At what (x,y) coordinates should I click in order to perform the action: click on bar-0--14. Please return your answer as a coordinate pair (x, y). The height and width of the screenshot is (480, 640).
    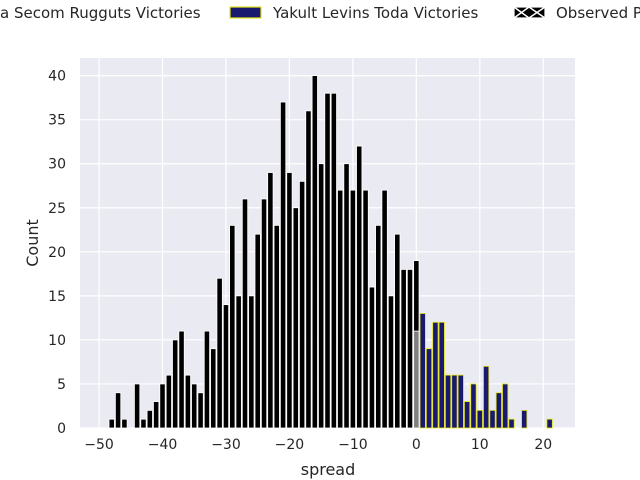
    Looking at the image, I should click on (327, 260).